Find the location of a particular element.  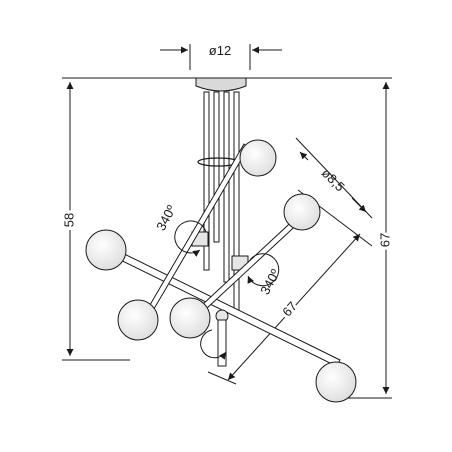

arm-length-label: 67 is located at coordinates (289, 309).